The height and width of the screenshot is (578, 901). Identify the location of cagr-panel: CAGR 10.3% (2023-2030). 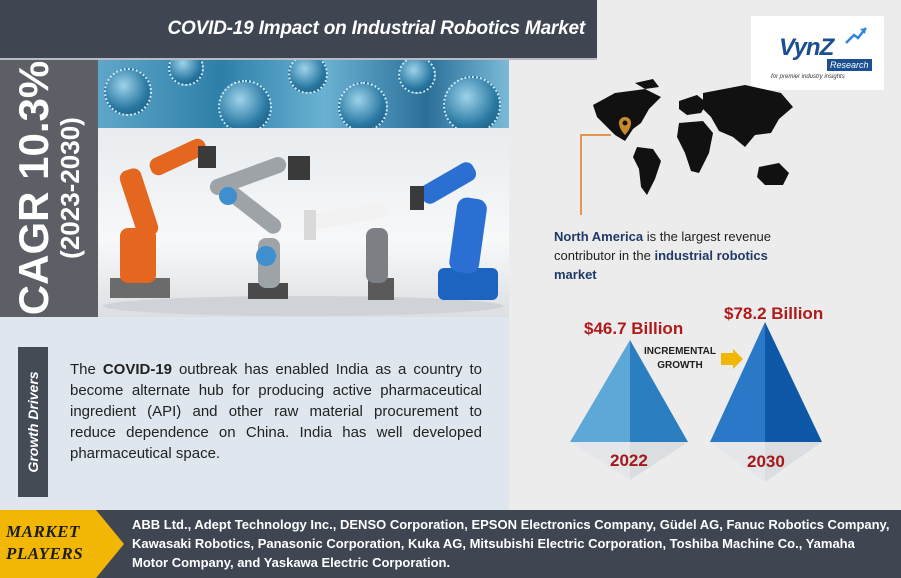
(49, 188).